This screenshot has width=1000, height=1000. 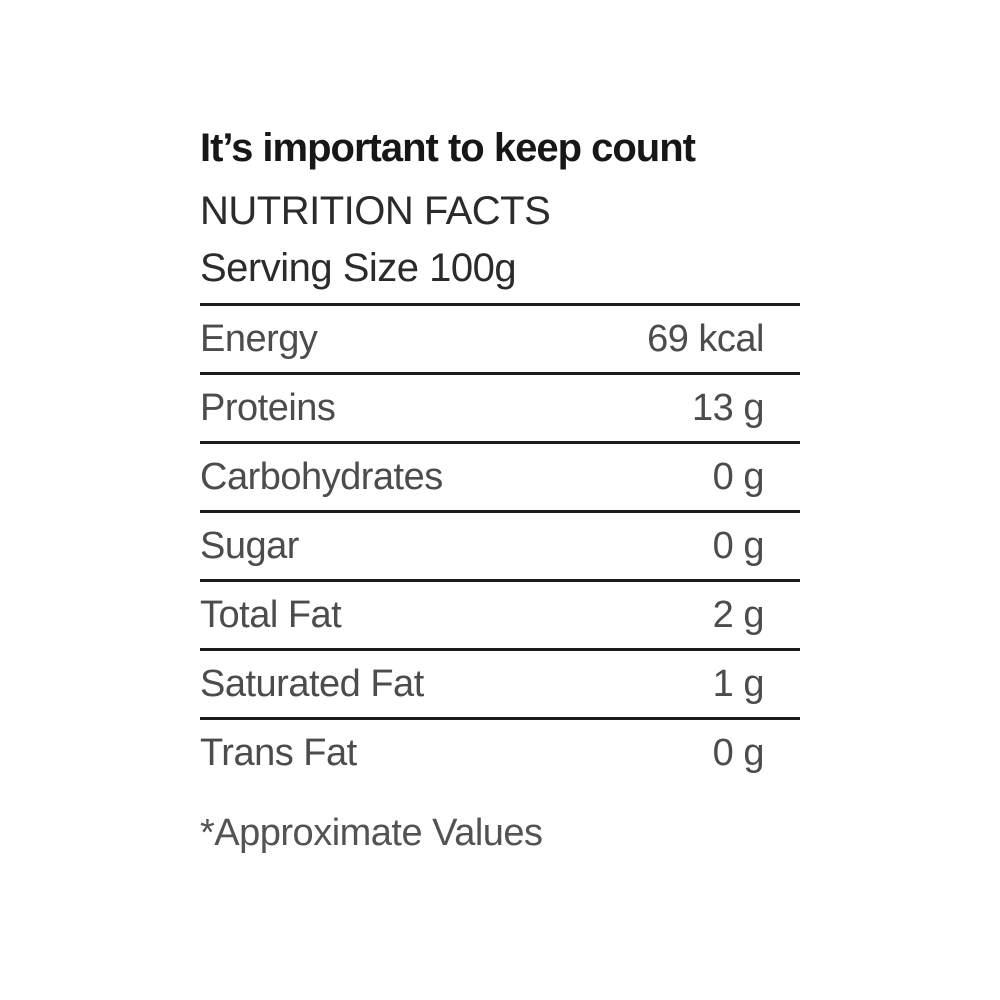 I want to click on row-label: Total Fat, so click(x=271, y=614).